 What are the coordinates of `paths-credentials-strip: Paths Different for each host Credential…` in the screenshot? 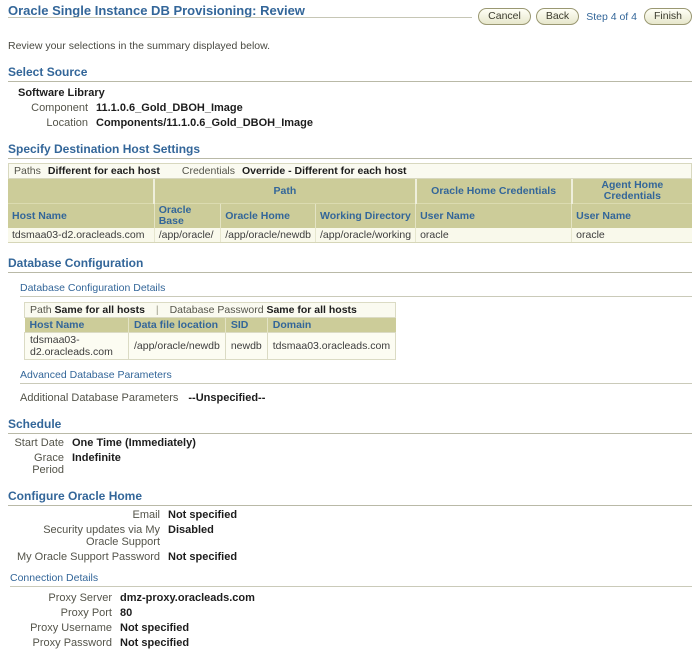 It's located at (350, 171).